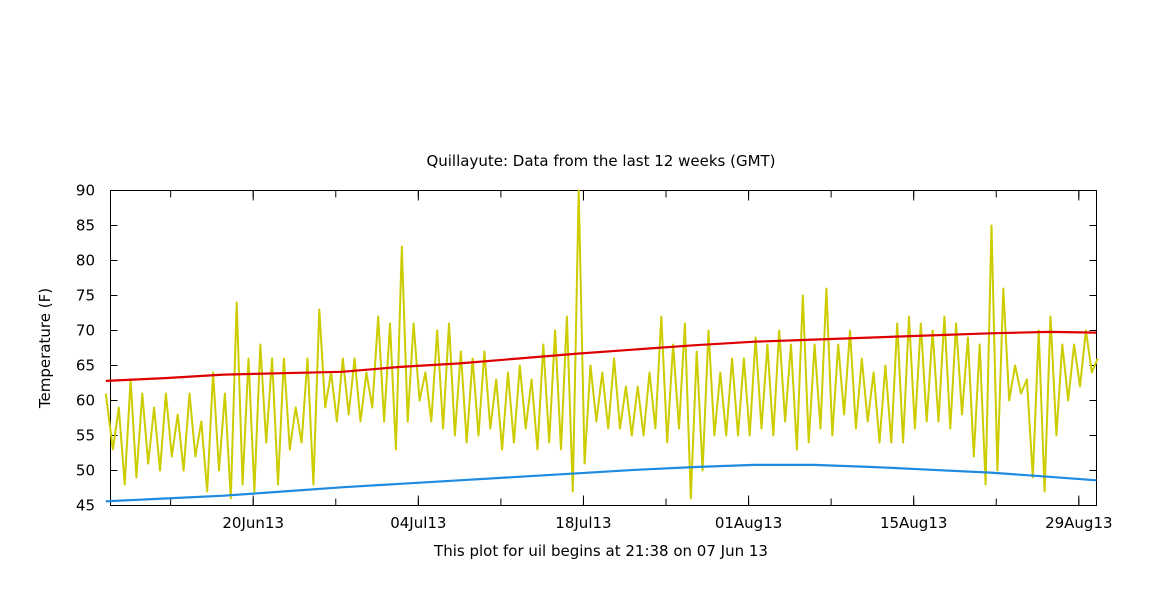 This screenshot has width=1152, height=600. I want to click on y-tick-label: 75, so click(85, 296).